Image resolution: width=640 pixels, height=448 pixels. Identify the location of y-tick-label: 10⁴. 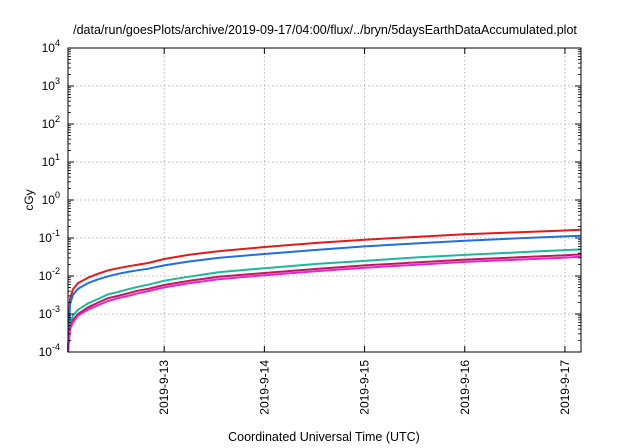
(51, 46).